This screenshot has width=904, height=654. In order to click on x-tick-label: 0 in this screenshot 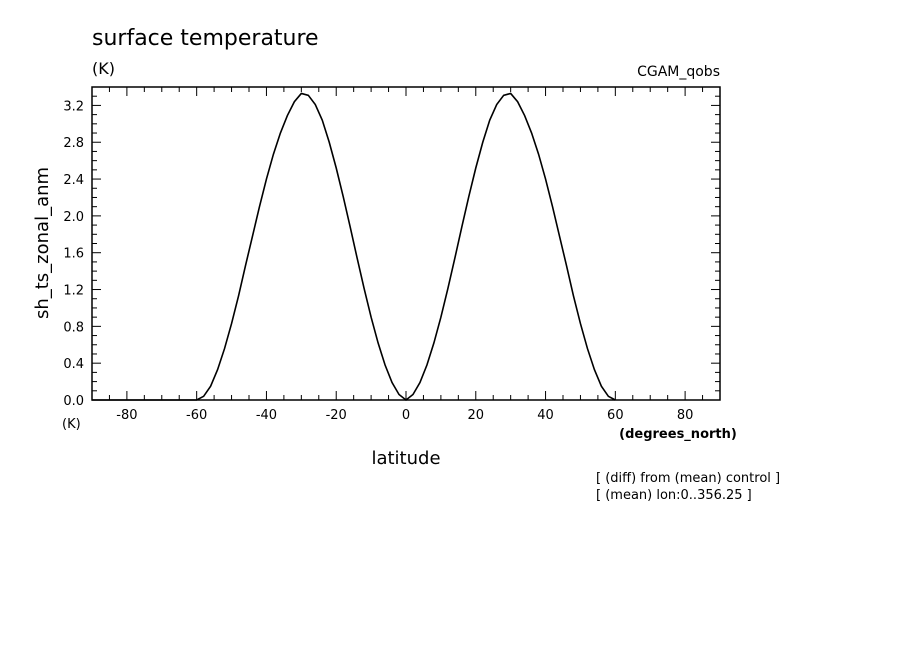, I will do `click(406, 415)`.